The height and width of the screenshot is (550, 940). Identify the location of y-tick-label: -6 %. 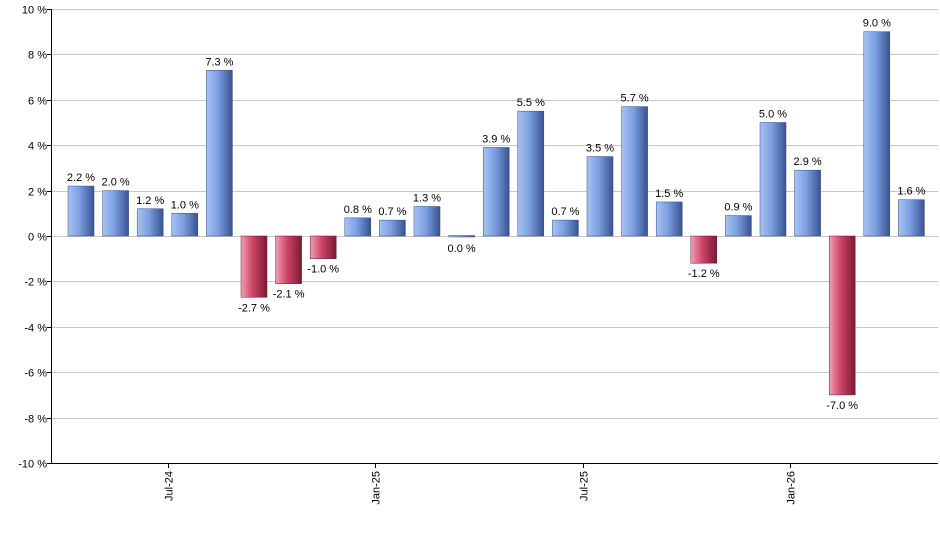
(35, 374).